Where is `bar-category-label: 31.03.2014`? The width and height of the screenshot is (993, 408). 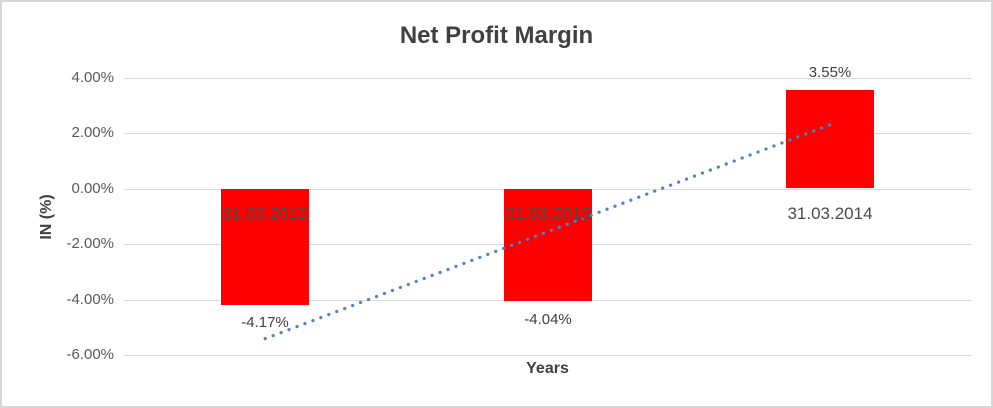 bar-category-label: 31.03.2014 is located at coordinates (830, 213).